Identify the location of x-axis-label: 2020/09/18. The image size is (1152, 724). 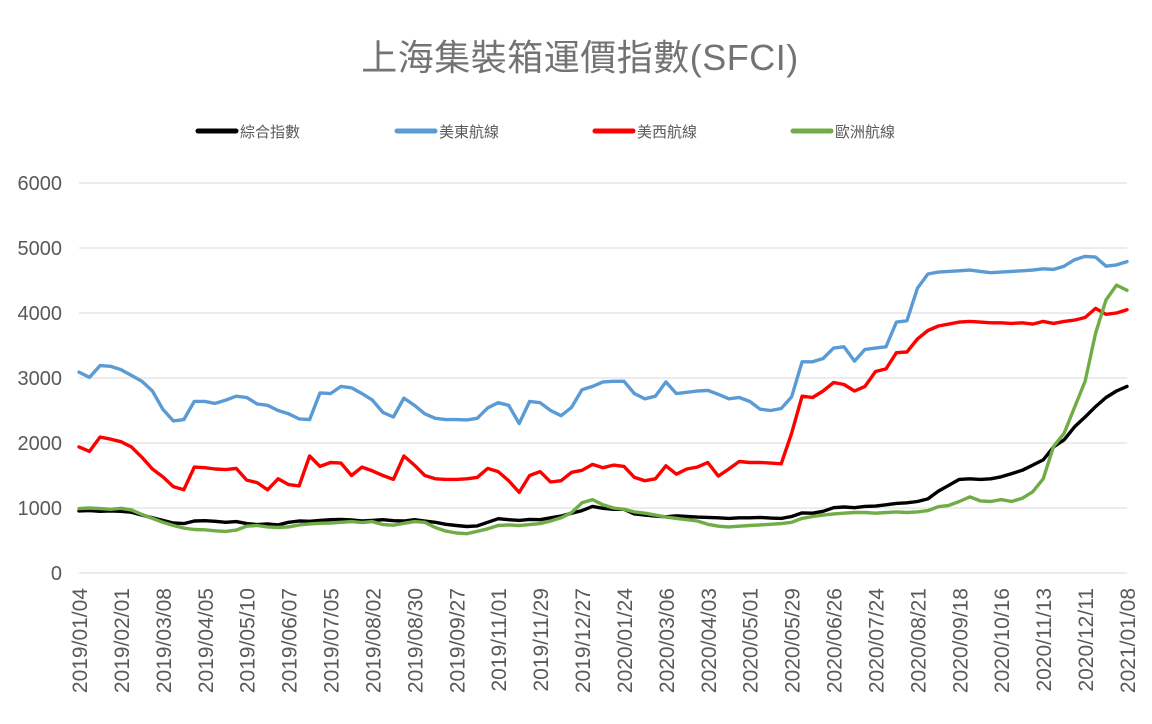
(960, 640).